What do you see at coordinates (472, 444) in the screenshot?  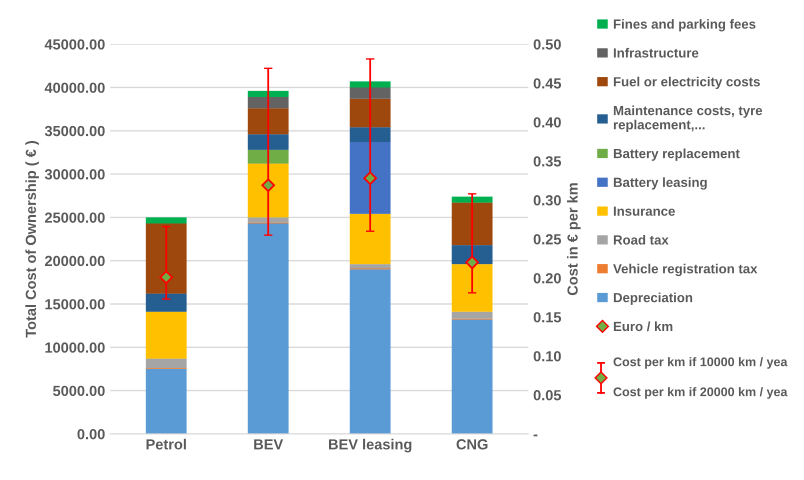 I see `x-tick-label: CNG` at bounding box center [472, 444].